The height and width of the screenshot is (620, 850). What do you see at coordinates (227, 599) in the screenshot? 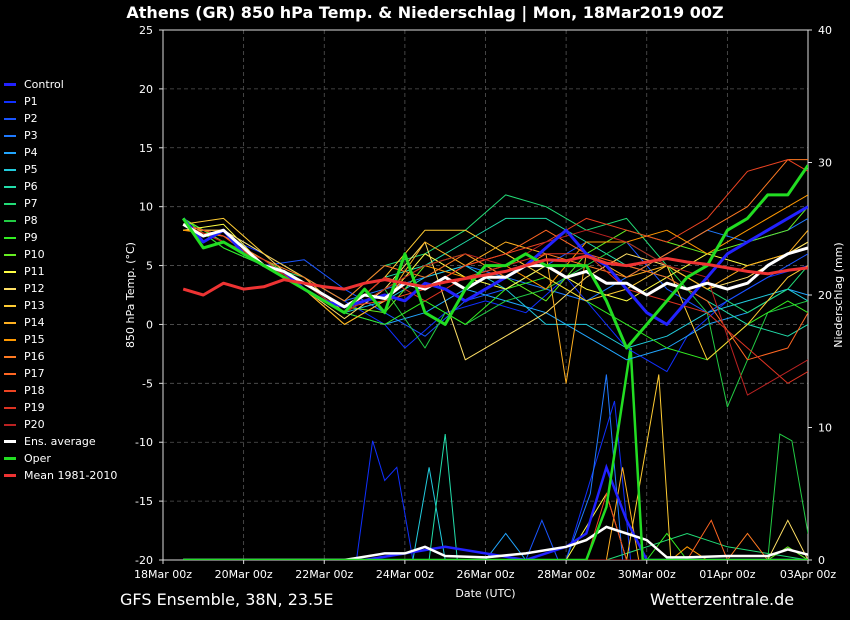
I see `footer-source: GFS Ensemble, 38N, 23.5E` at bounding box center [227, 599].